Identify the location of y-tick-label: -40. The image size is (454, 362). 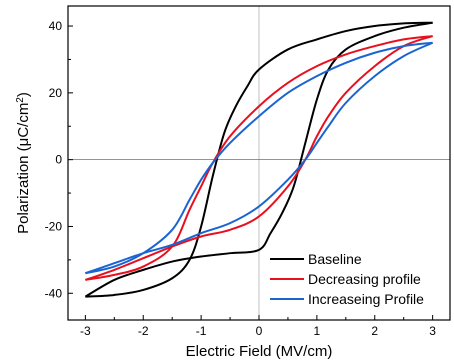
(54, 293).